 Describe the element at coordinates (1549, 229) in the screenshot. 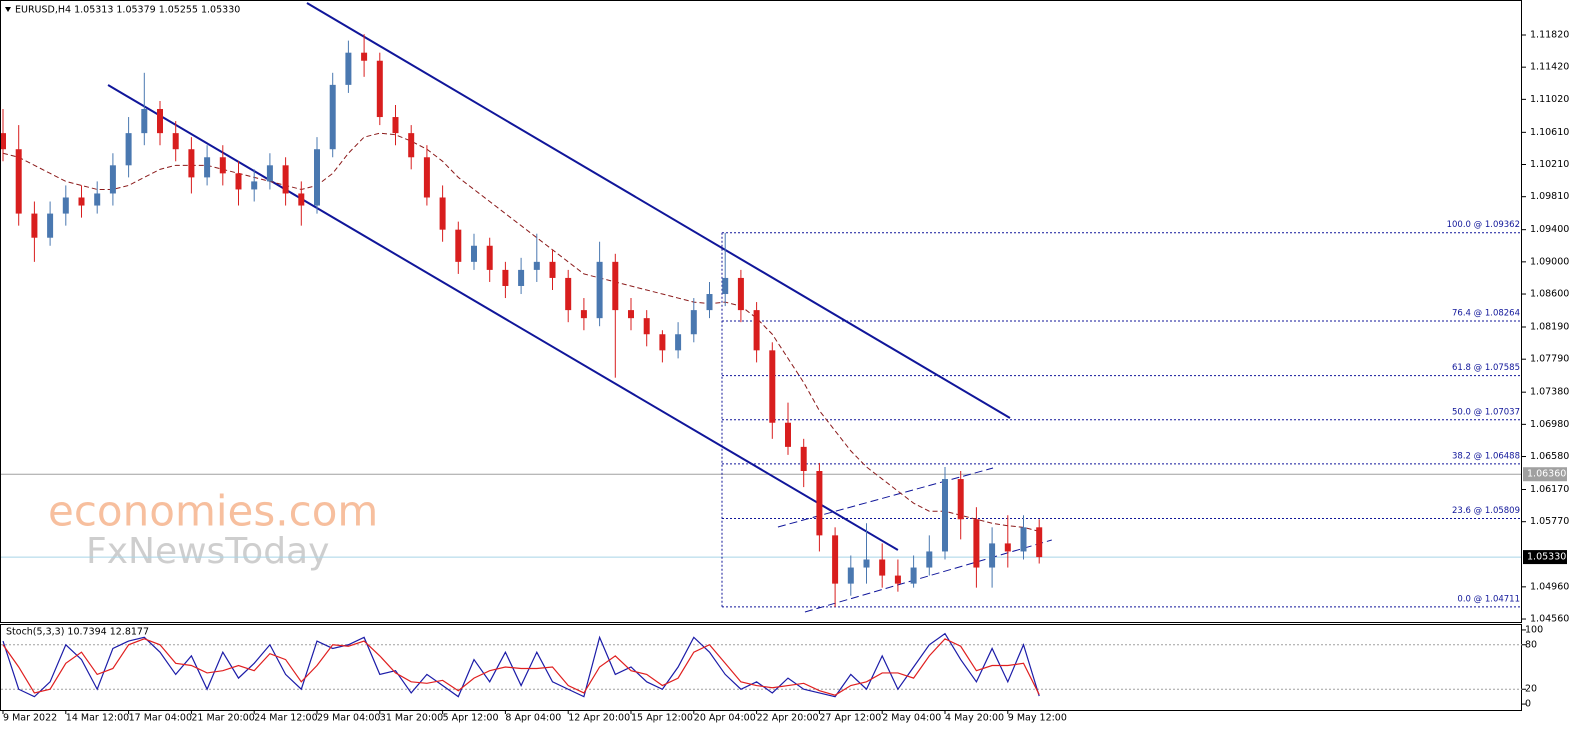

I see `y-tick-label: 1.09400` at that location.